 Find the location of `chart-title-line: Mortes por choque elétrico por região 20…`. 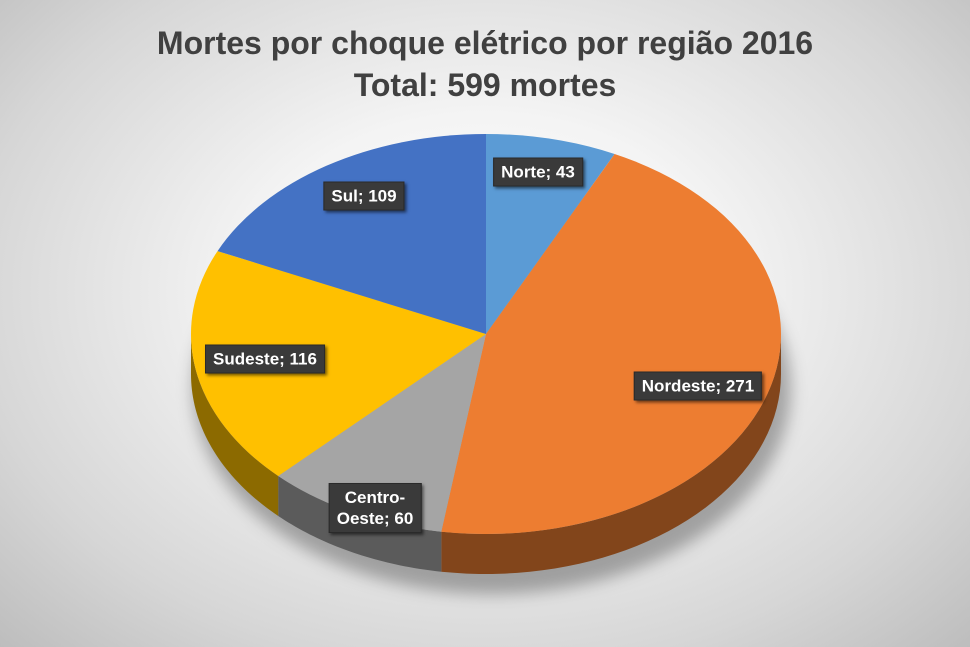

chart-title-line: Mortes por choque elétrico por região 20… is located at coordinates (485, 43).